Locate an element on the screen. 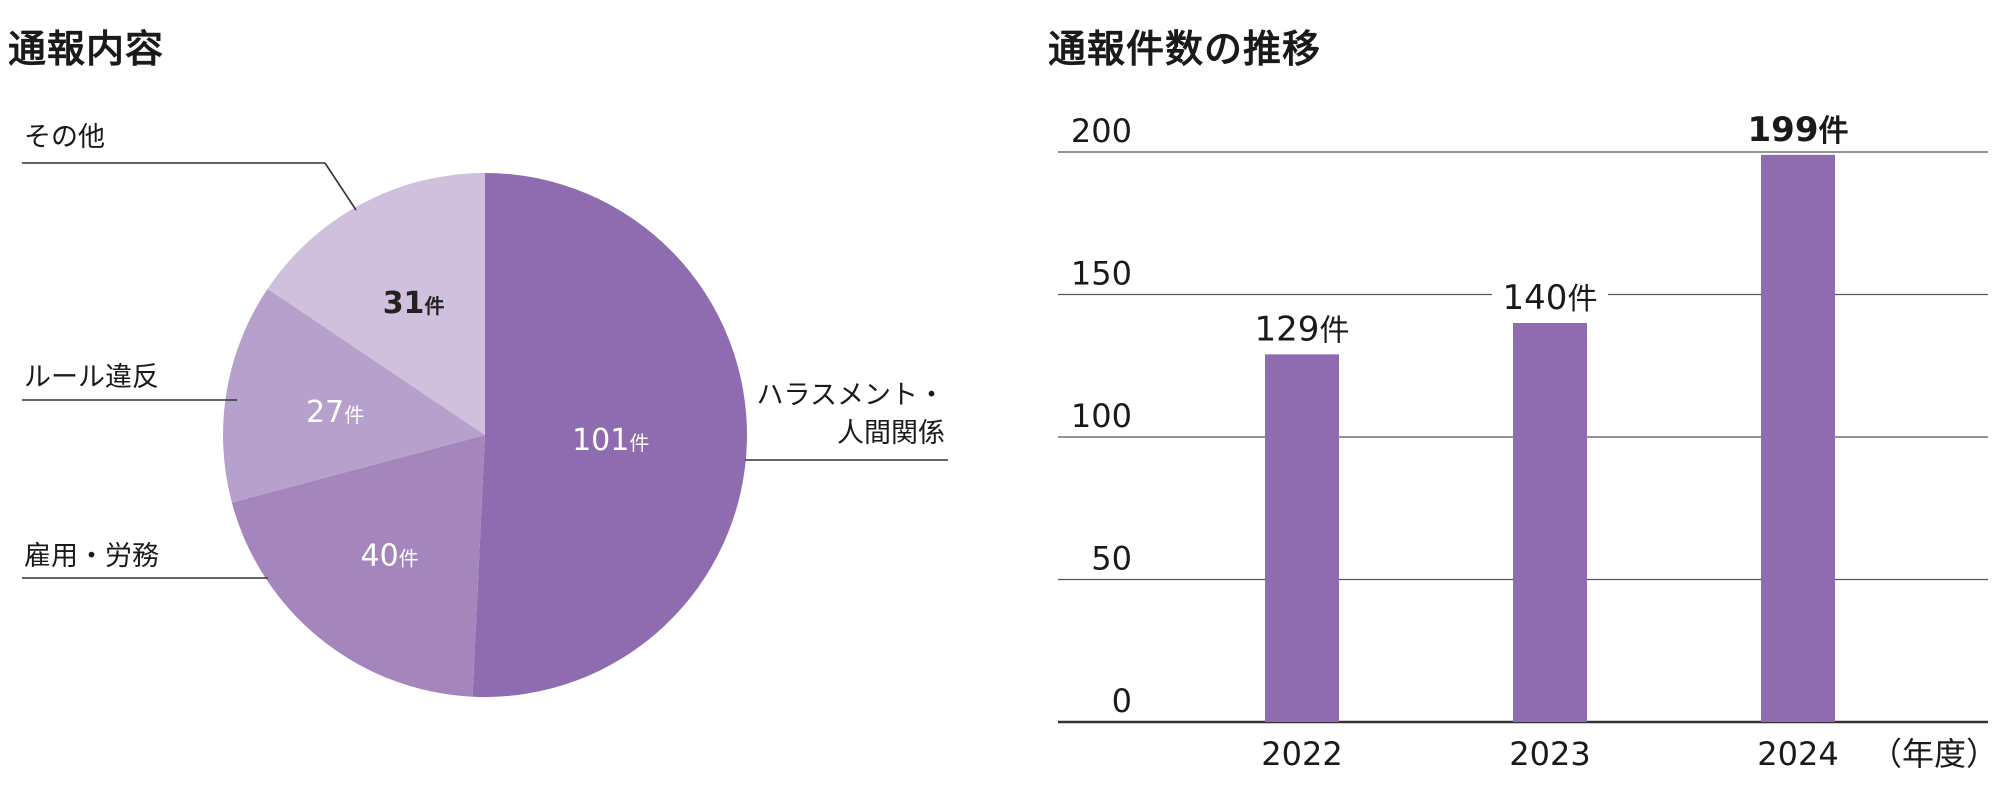 The width and height of the screenshot is (2000, 797). pie-value-label: 27件 is located at coordinates (335, 412).